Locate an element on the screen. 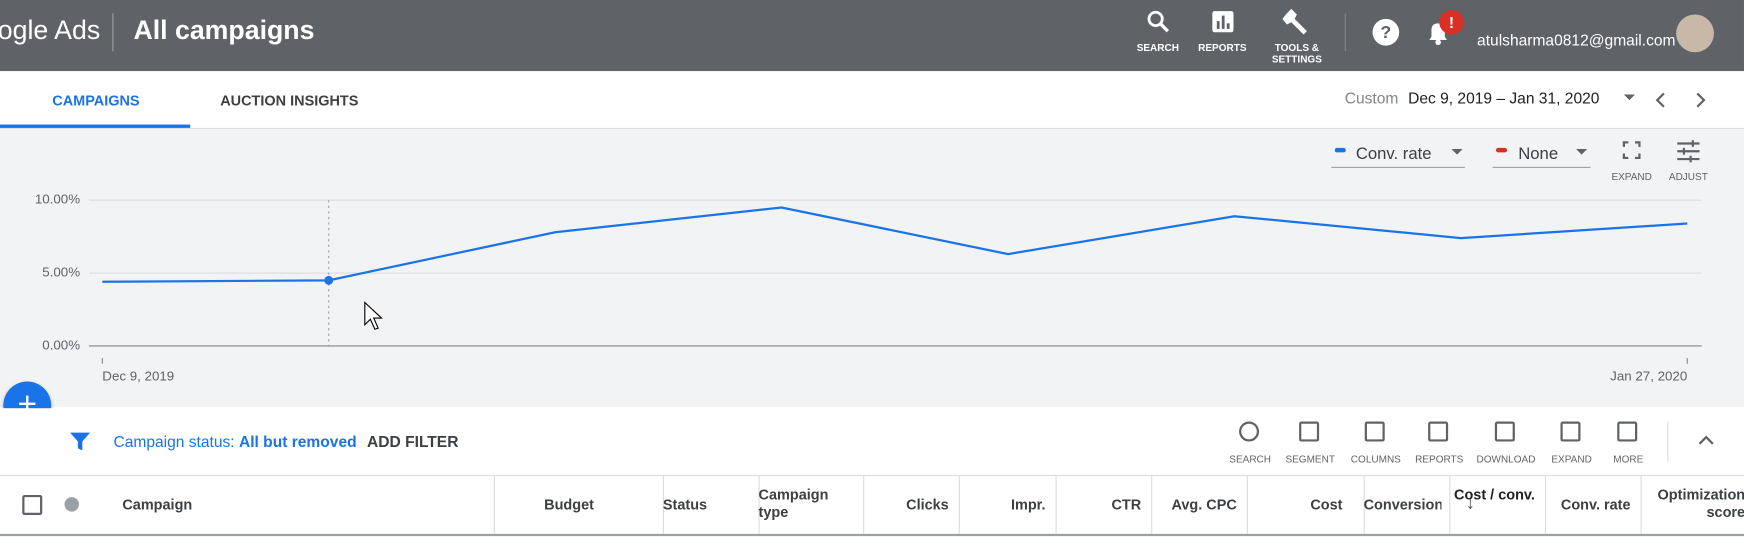 Image resolution: width=1744 pixels, height=538 pixels. date-label: Custom is located at coordinates (1371, 97).